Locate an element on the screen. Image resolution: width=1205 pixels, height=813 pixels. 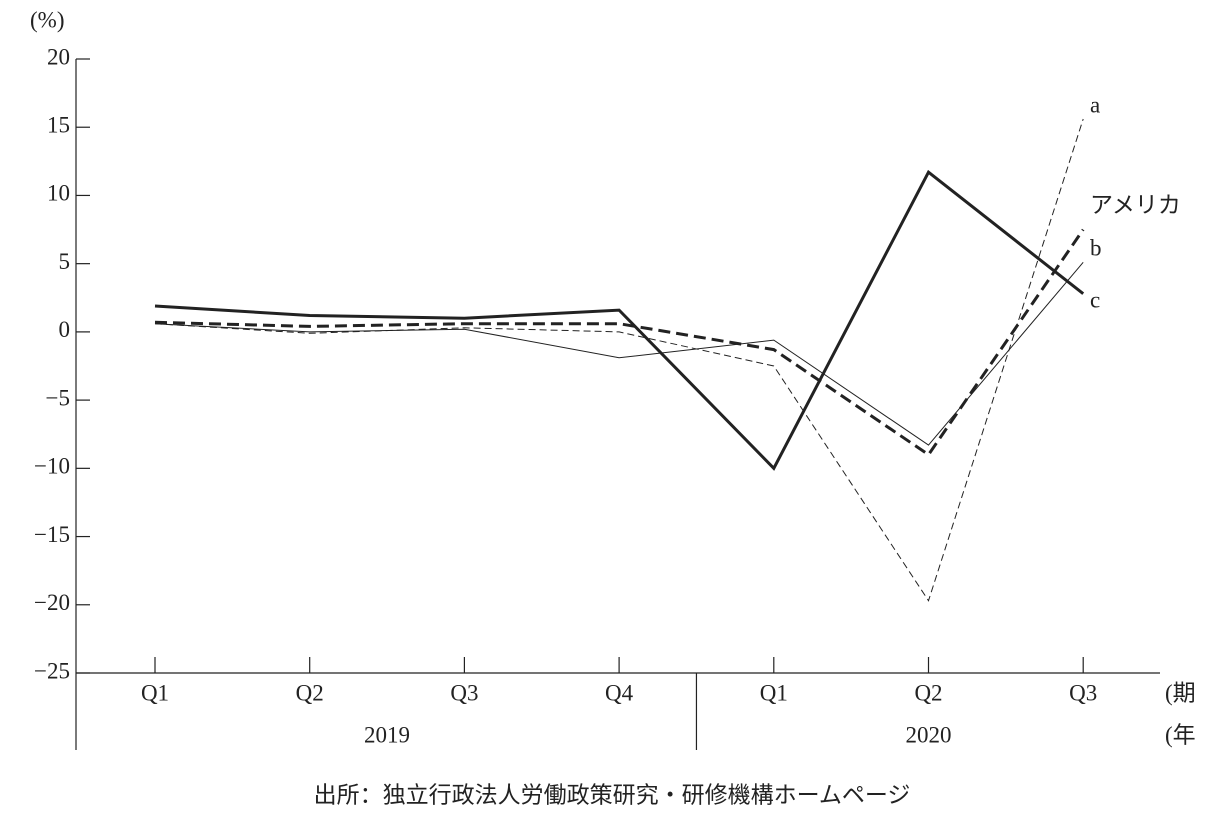
x-group-unit: (年 is located at coordinates (1180, 734).